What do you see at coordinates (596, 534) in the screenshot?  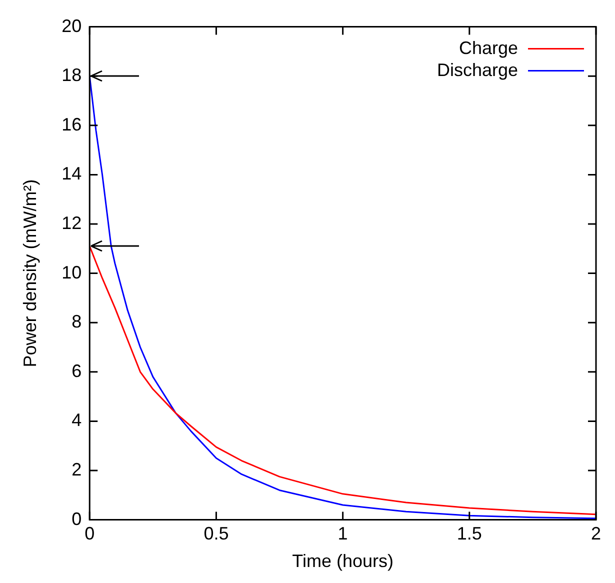 I see `x-tick-label: 2` at bounding box center [596, 534].